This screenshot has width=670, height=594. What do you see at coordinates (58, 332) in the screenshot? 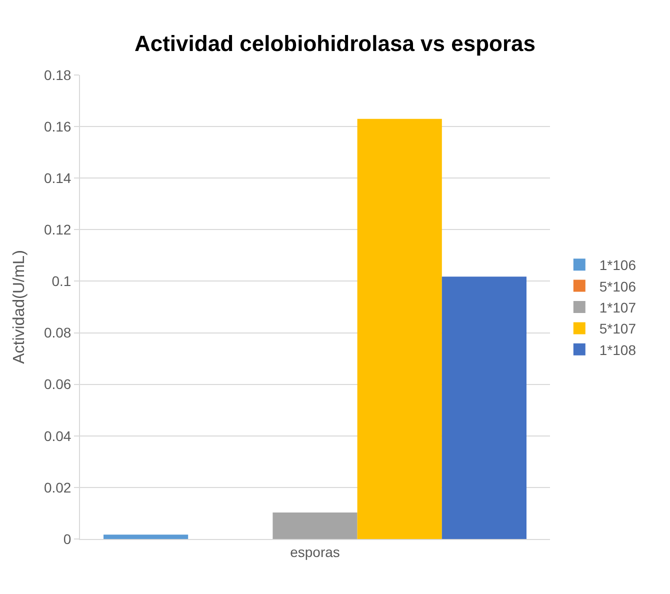
I see `y-tick-label: 0.08` at bounding box center [58, 332].